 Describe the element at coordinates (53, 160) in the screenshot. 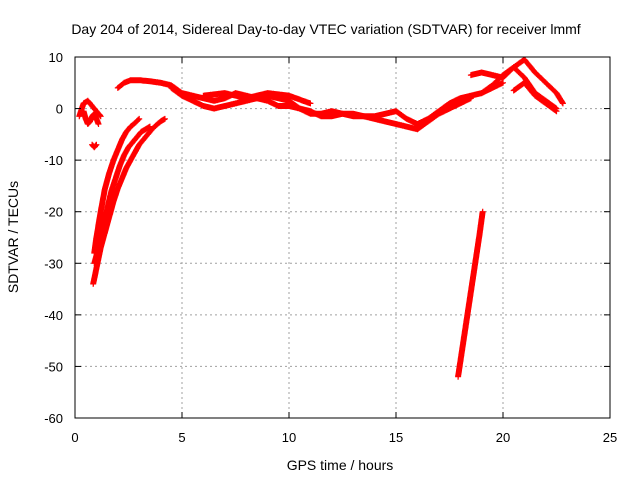

I see `y-tick-label: -10` at that location.